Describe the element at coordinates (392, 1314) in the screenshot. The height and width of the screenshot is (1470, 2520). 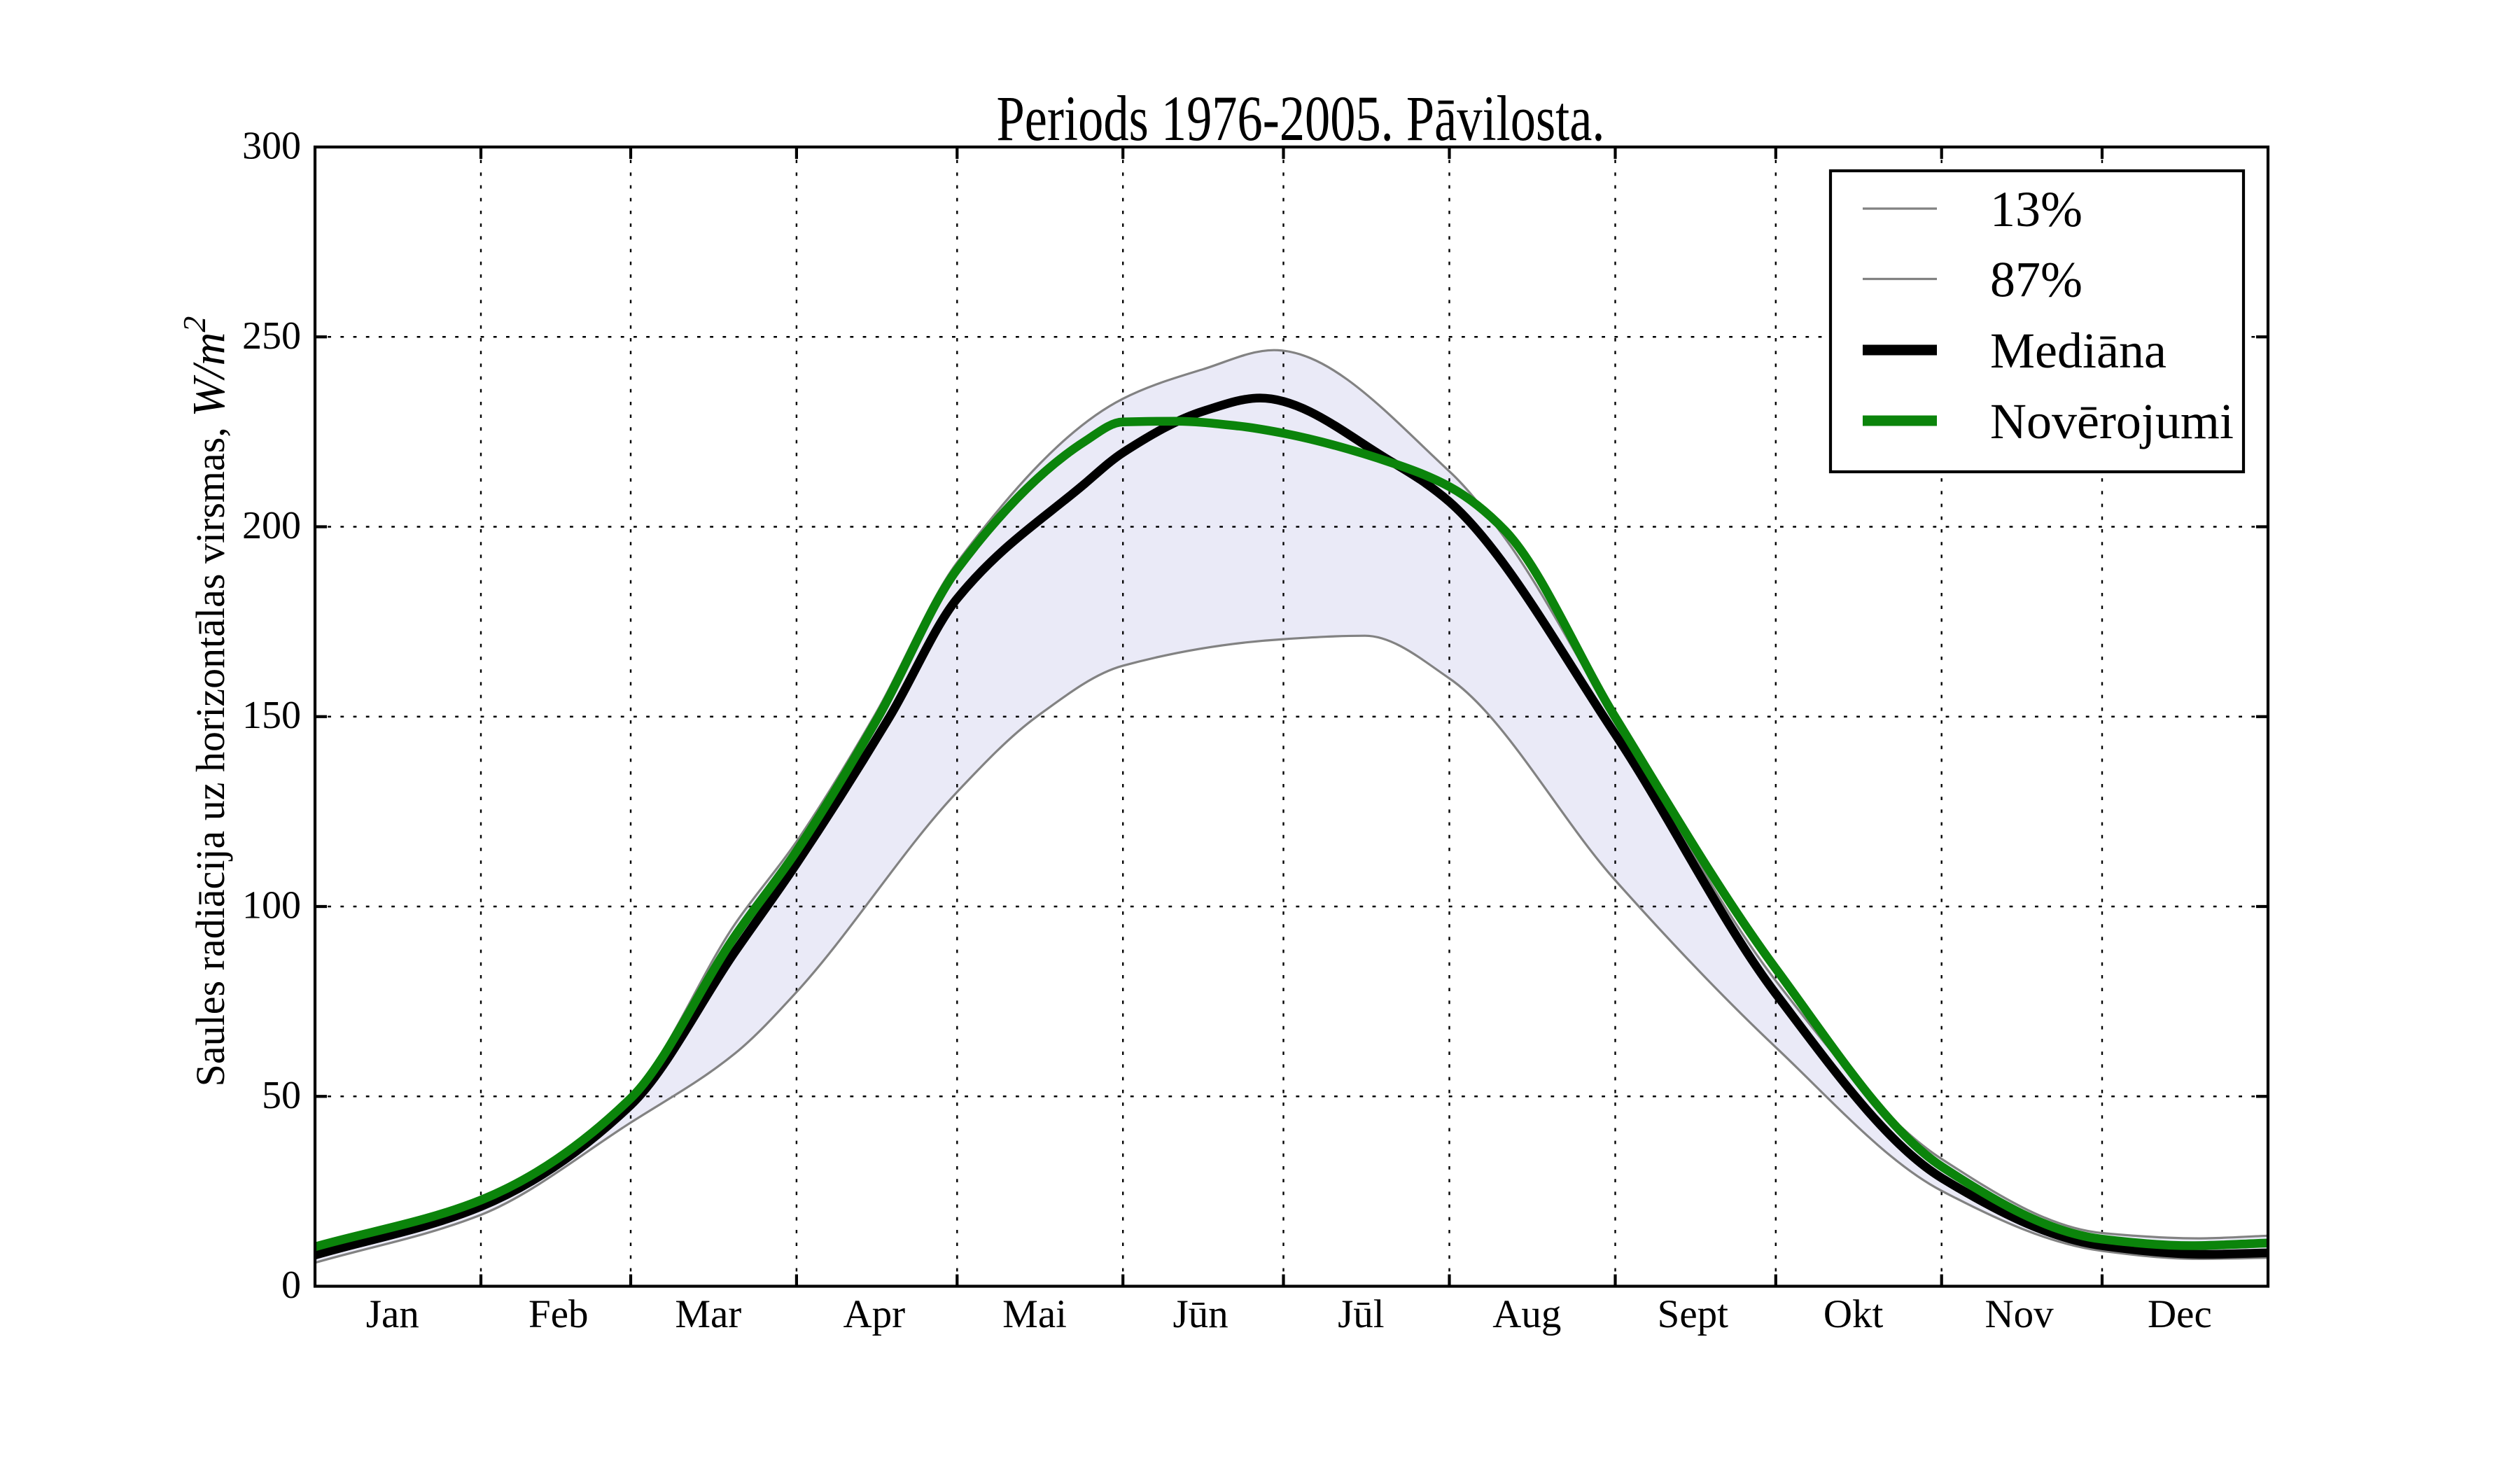
I see `svg-text: Jan` at that location.